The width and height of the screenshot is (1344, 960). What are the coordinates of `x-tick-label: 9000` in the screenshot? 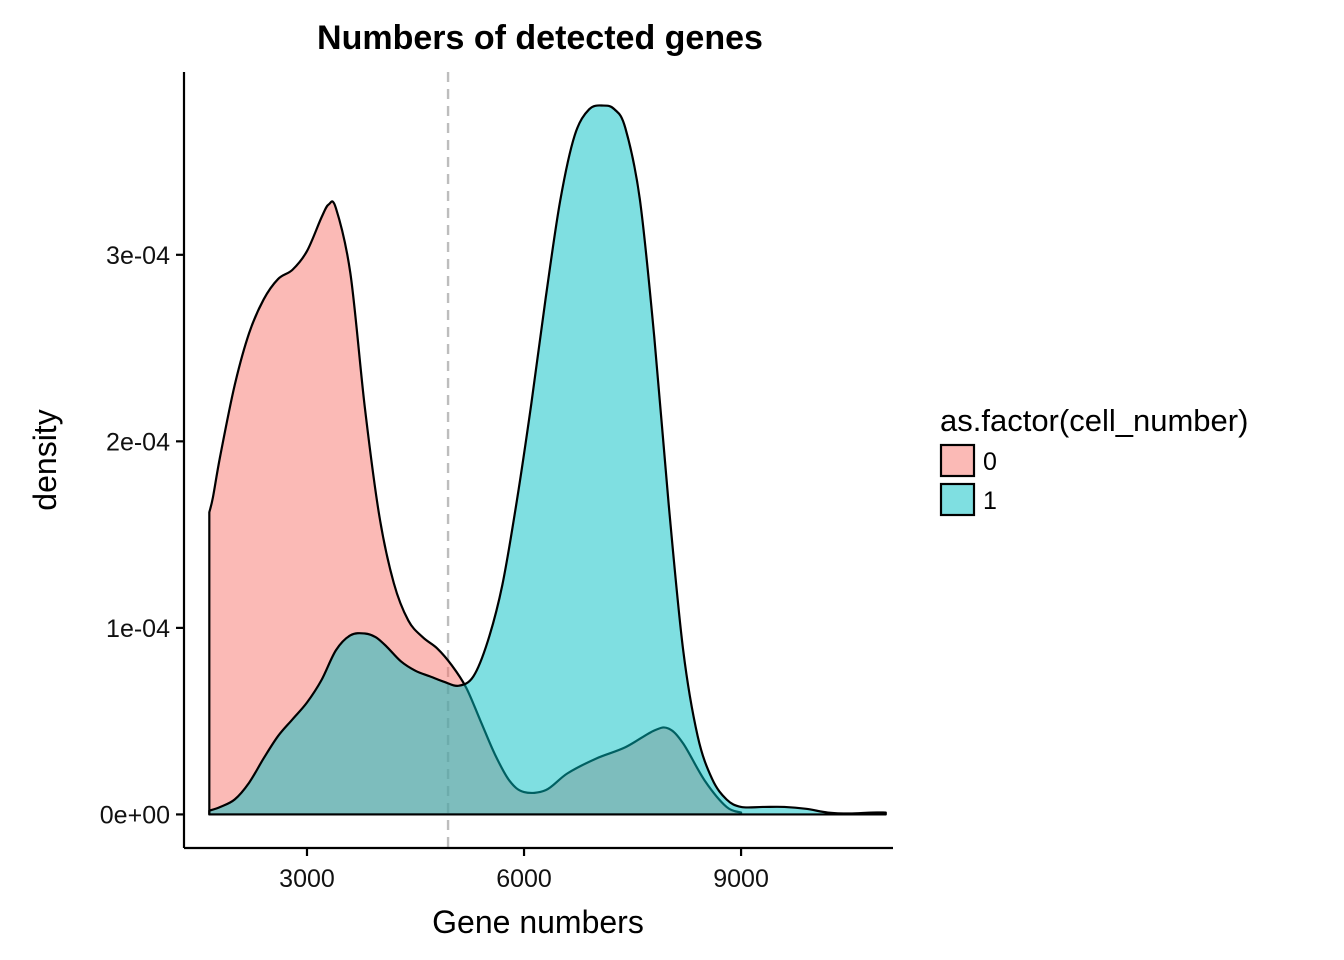 It's located at (741, 879).